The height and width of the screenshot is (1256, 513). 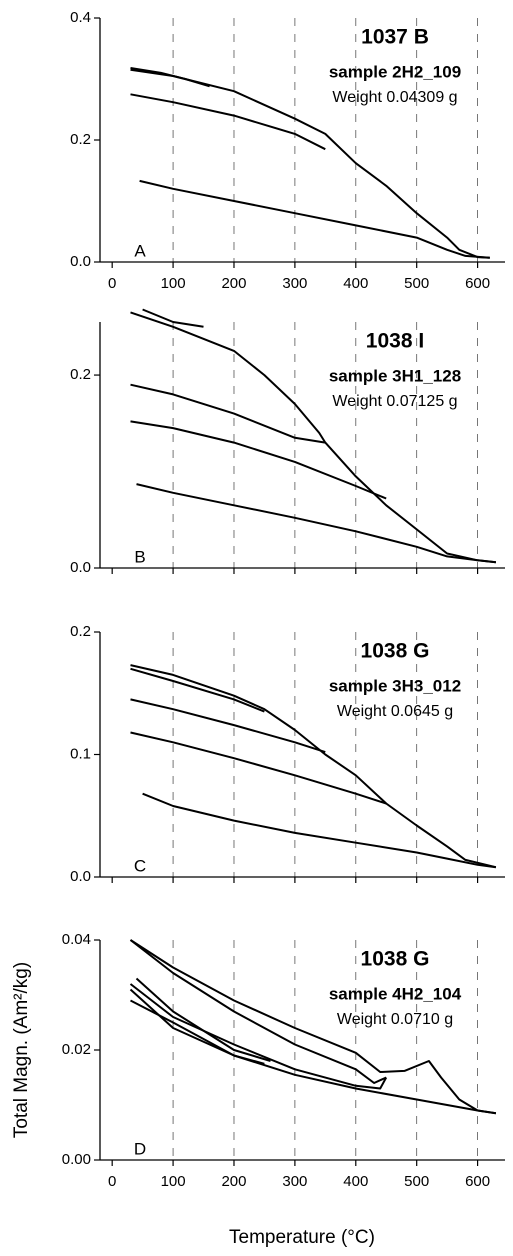 I want to click on panel-subtitle: sample 4H2_104, so click(x=395, y=993).